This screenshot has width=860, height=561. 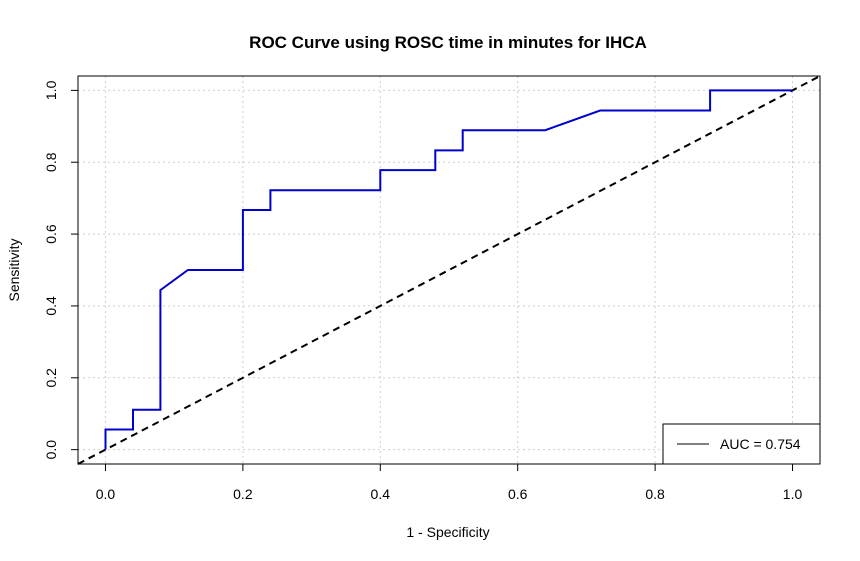 What do you see at coordinates (51, 162) in the screenshot?
I see `y-tick-label-4: 0.8` at bounding box center [51, 162].